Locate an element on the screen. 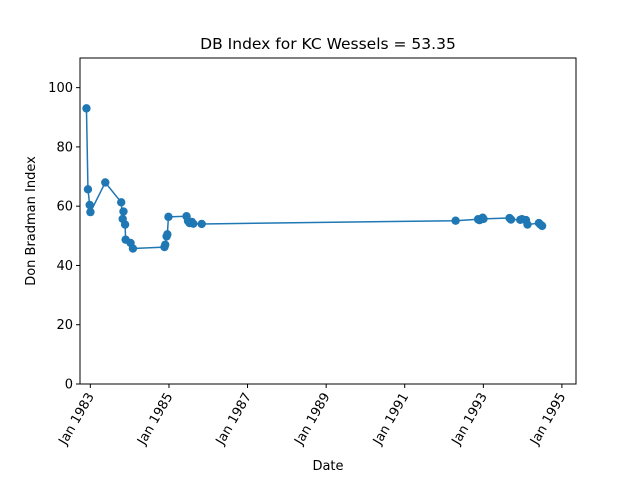 Image resolution: width=640 pixels, height=480 pixels. y-tick-label: 40 is located at coordinates (64, 266).